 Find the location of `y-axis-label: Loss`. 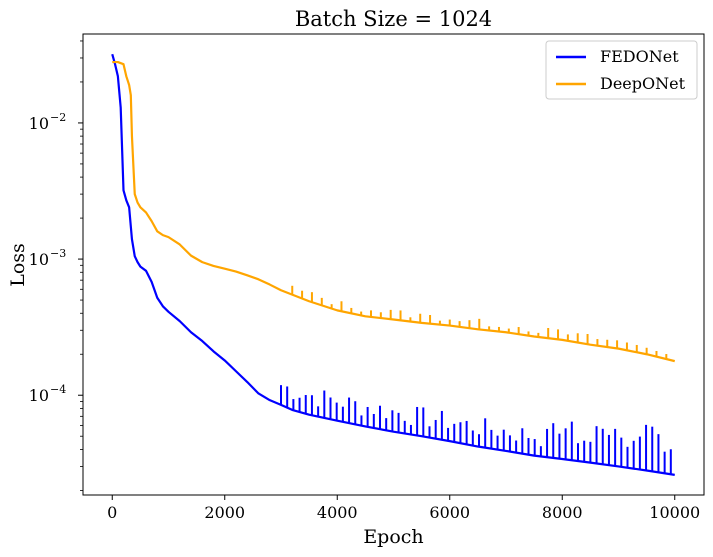

y-axis-label: Loss is located at coordinates (18, 265).